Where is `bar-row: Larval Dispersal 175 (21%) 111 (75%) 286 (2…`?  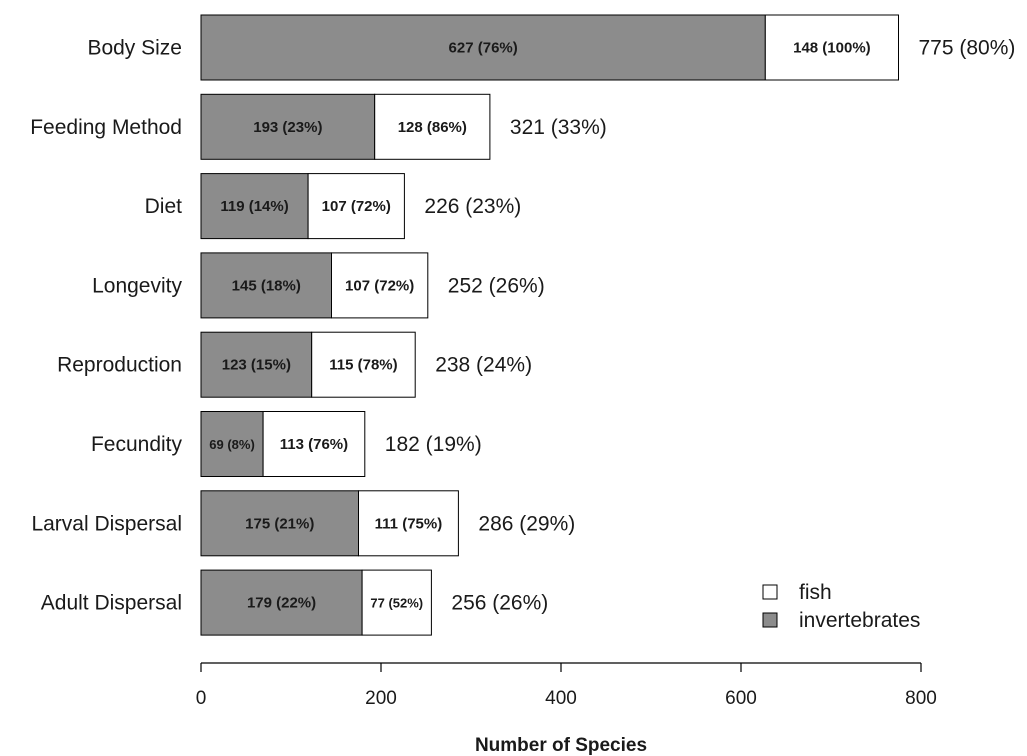 bar-row: Larval Dispersal 175 (21%) 111 (75%) 286 (2… is located at coordinates (303, 523).